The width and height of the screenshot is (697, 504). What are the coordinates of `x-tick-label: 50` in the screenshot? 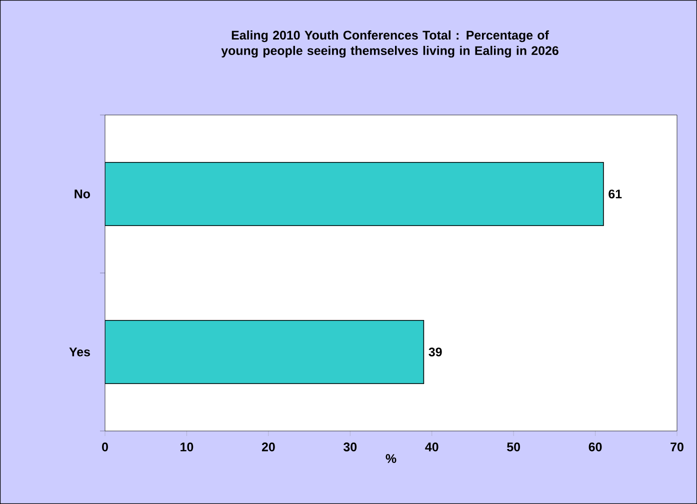 It's located at (513, 447).